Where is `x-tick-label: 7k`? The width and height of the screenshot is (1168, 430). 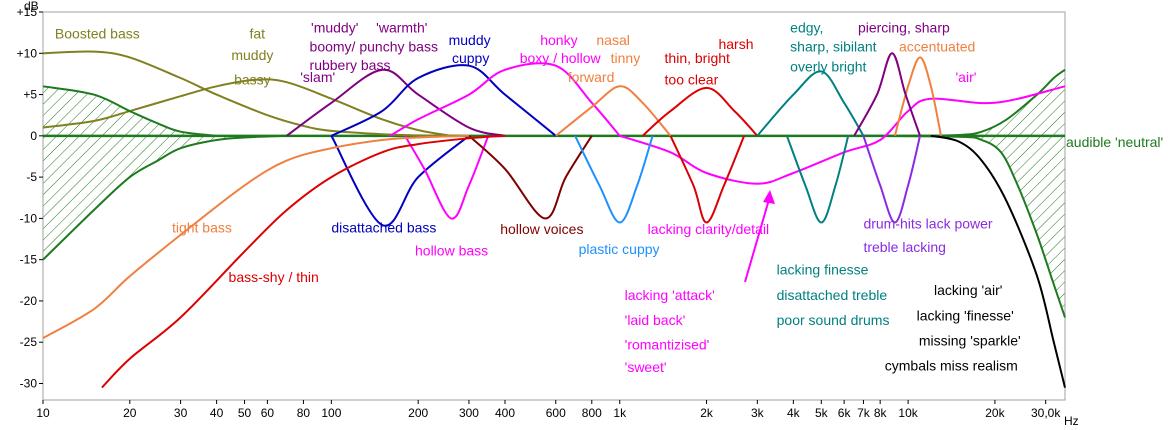
x-tick-label: 7k is located at coordinates (864, 413).